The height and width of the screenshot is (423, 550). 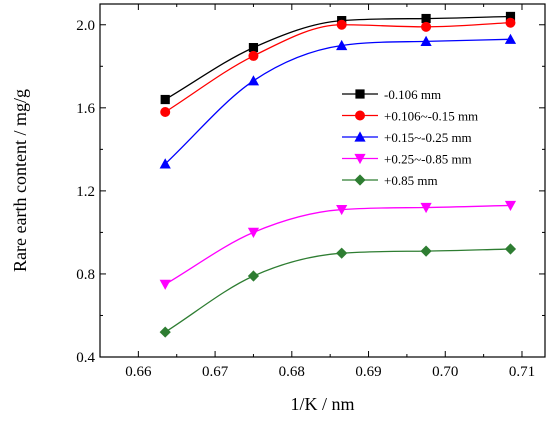 What do you see at coordinates (522, 372) in the screenshot?
I see `x-tick-label: 0.71` at bounding box center [522, 372].